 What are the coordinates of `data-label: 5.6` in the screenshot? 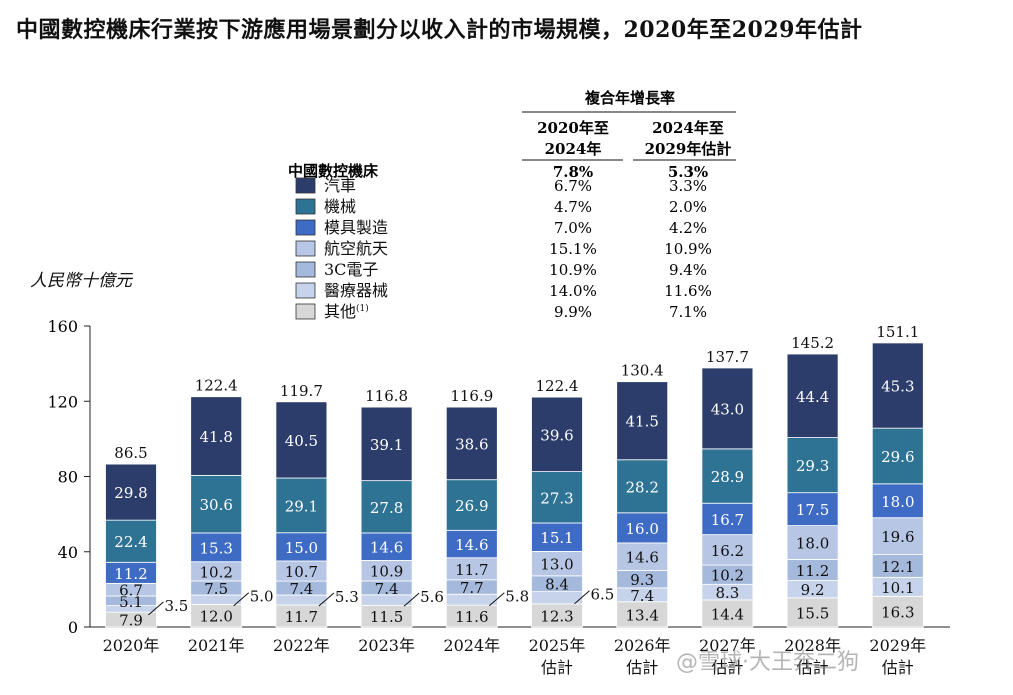 It's located at (432, 597).